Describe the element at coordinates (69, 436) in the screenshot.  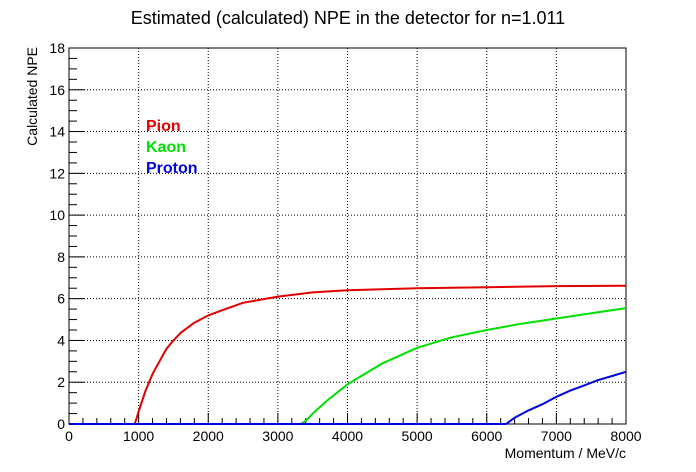
I see `x-tick-label: 0` at that location.